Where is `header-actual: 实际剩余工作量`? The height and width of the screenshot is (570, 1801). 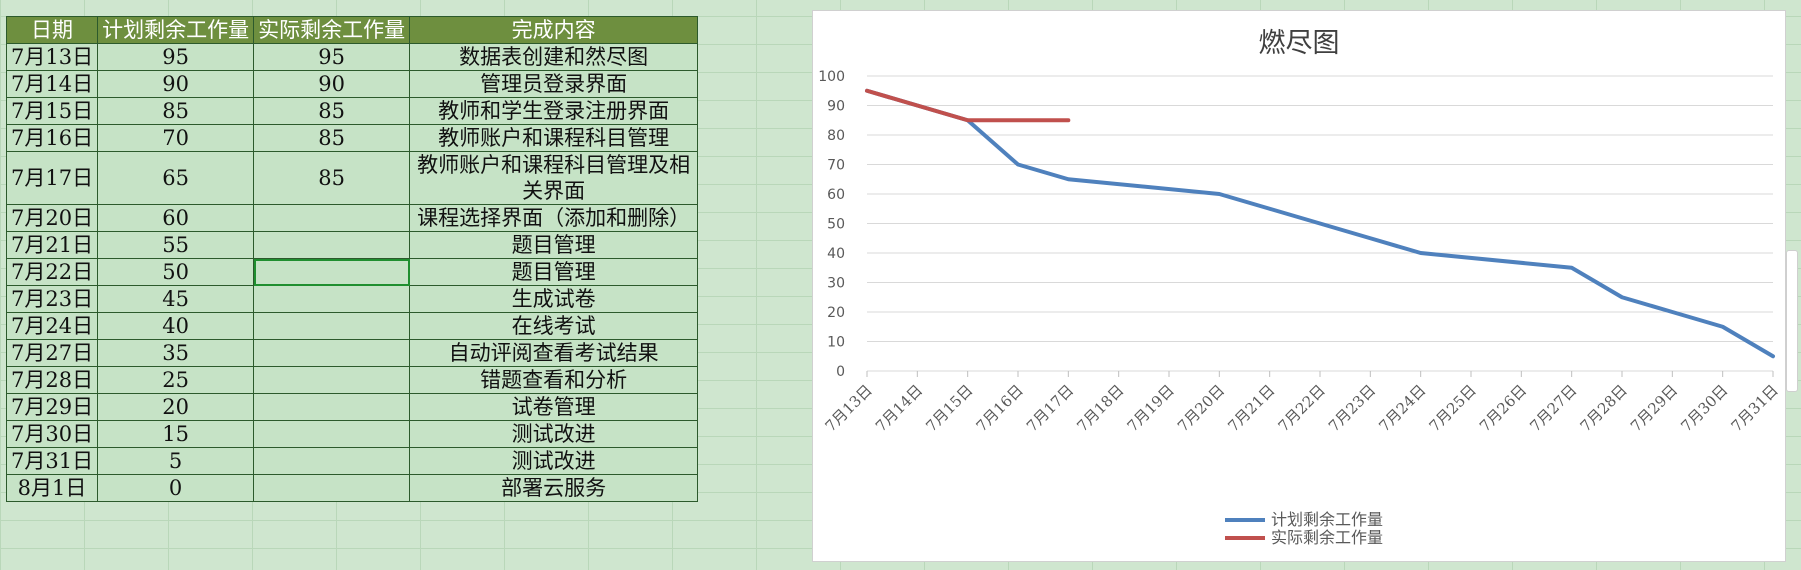 header-actual: 实际剩余工作量 is located at coordinates (332, 30).